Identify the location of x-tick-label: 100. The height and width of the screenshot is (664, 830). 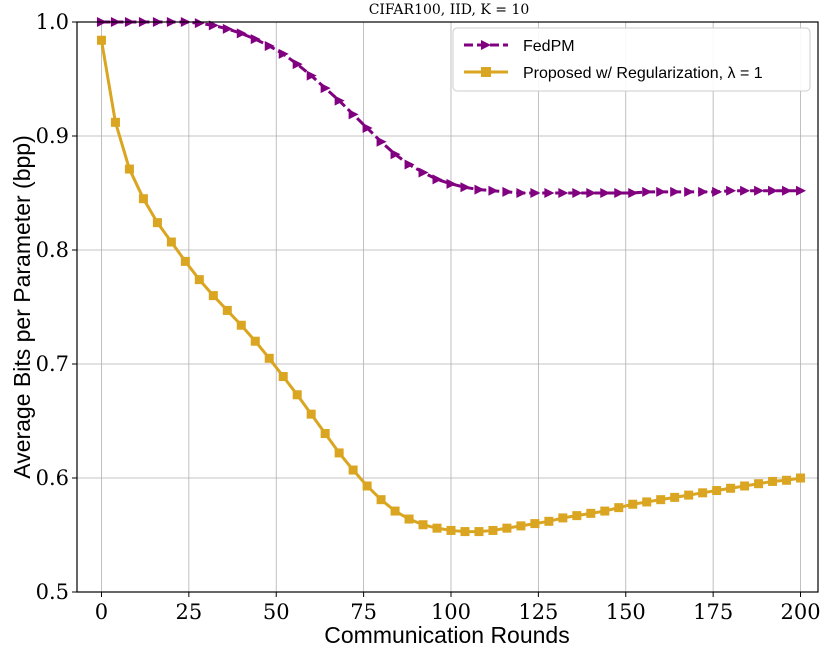
(451, 612).